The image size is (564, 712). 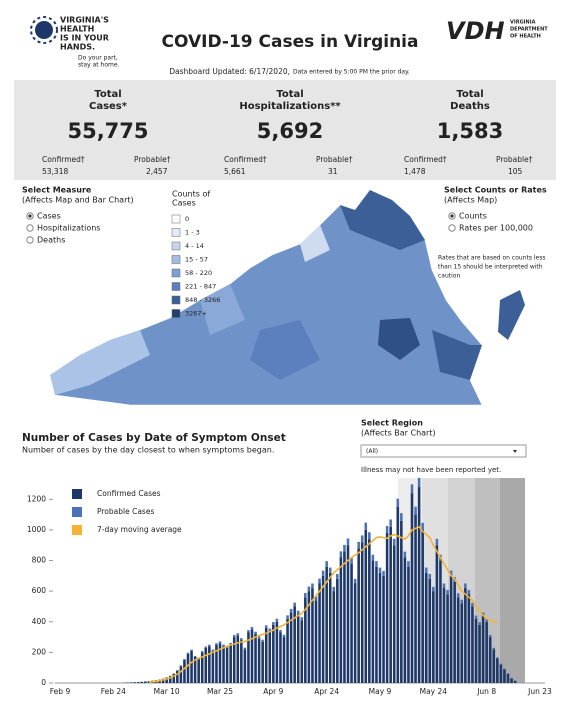 What do you see at coordinates (415, 171) in the screenshot?
I see `stat-sub-value: 1,478` at bounding box center [415, 171].